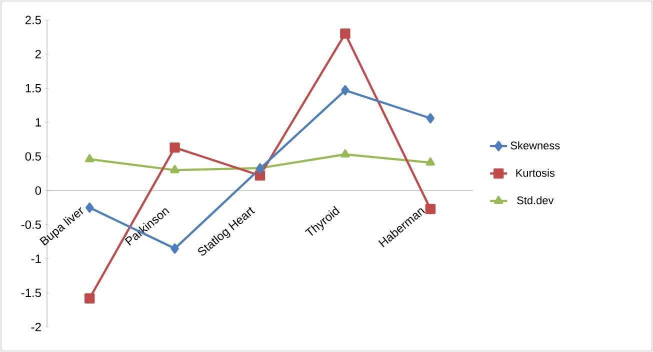 This screenshot has width=653, height=352. Describe the element at coordinates (38, 190) in the screenshot. I see `y-tick-label: 0` at that location.